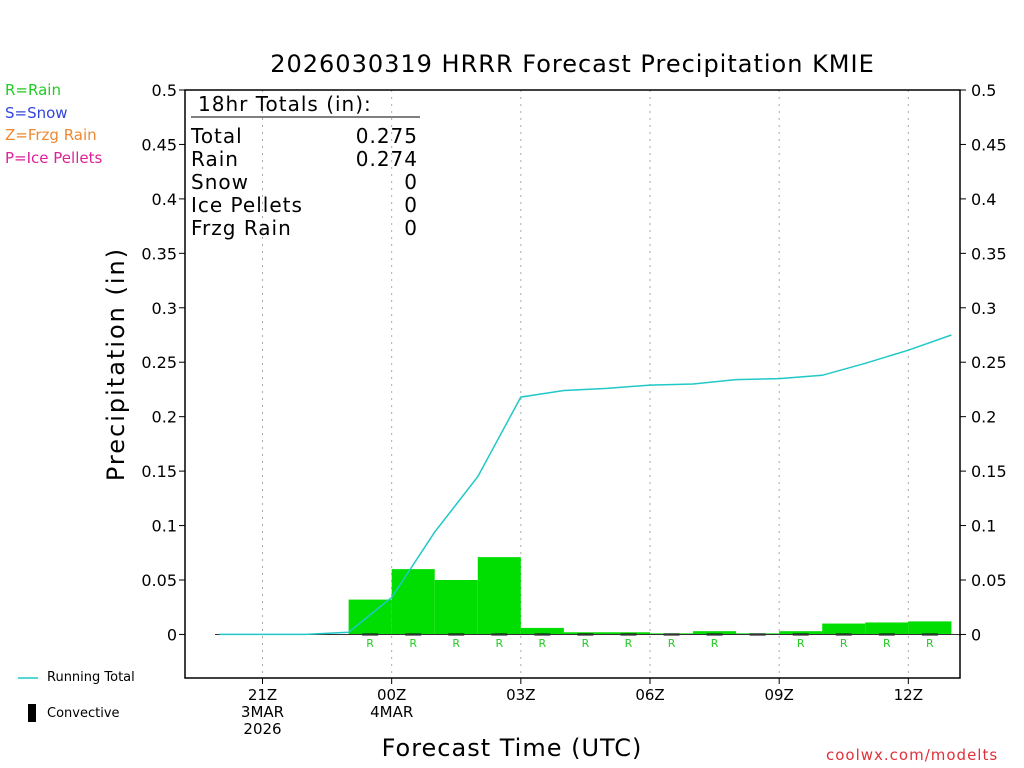 This screenshot has height=768, width=1024. Describe the element at coordinates (989, 144) in the screenshot. I see `y-tick-label-right: 0.45` at that location.